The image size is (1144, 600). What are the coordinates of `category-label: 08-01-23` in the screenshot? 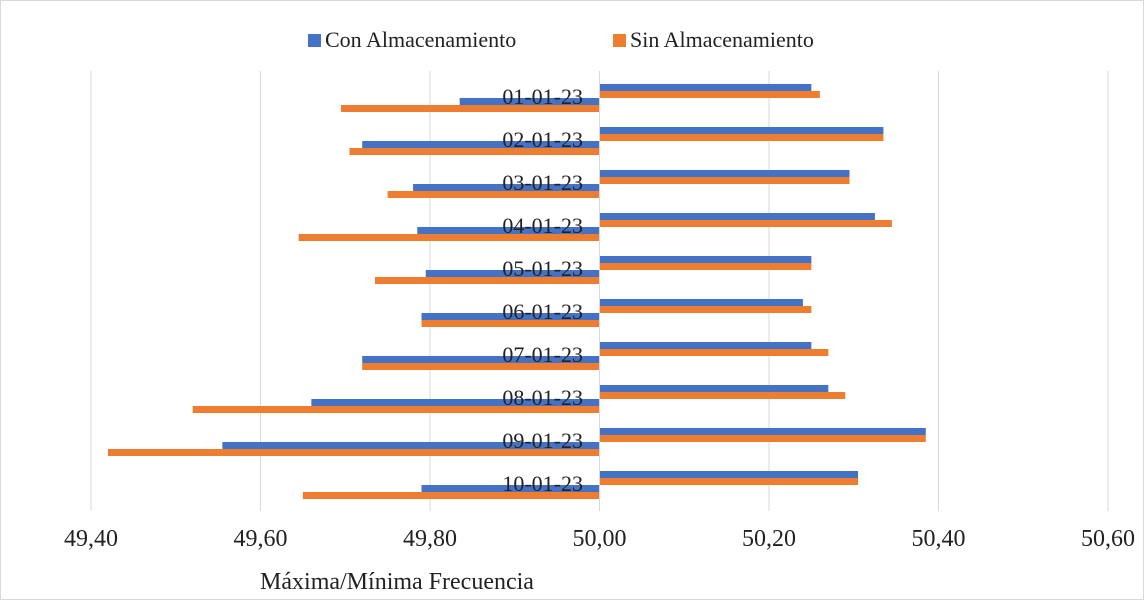 It's located at (542, 397).